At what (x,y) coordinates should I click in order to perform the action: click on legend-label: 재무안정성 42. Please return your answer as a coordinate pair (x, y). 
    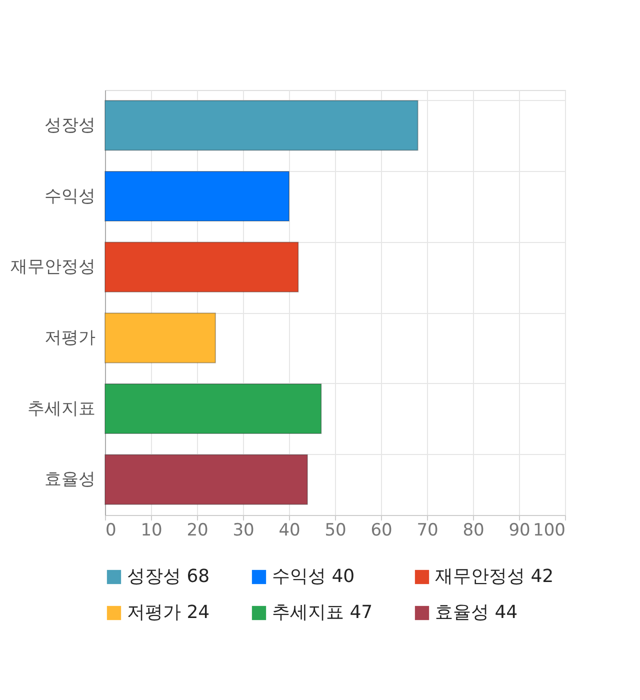
    Looking at the image, I should click on (494, 576).